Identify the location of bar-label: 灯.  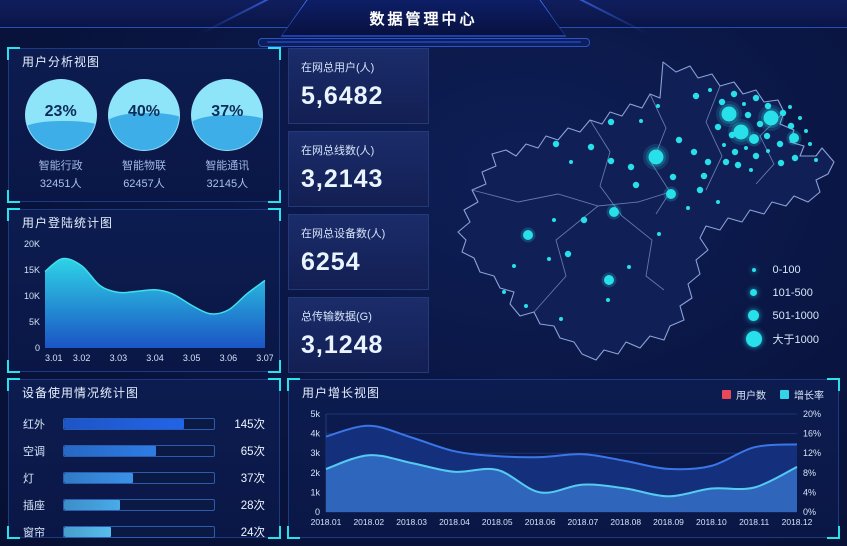
(28, 479).